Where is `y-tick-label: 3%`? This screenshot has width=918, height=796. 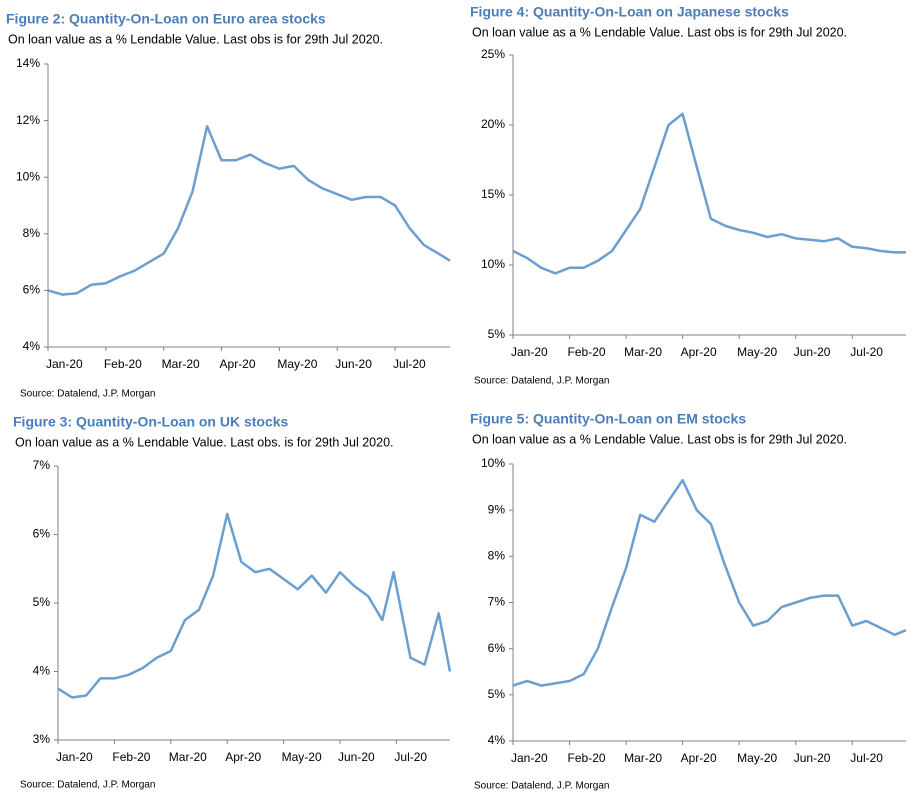 y-tick-label: 3% is located at coordinates (42, 739).